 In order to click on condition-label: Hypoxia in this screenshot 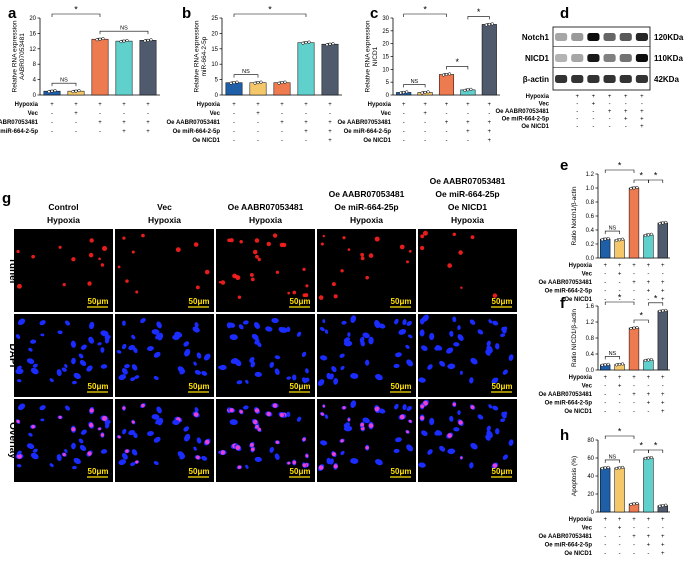, I will do `click(538, 97)`.